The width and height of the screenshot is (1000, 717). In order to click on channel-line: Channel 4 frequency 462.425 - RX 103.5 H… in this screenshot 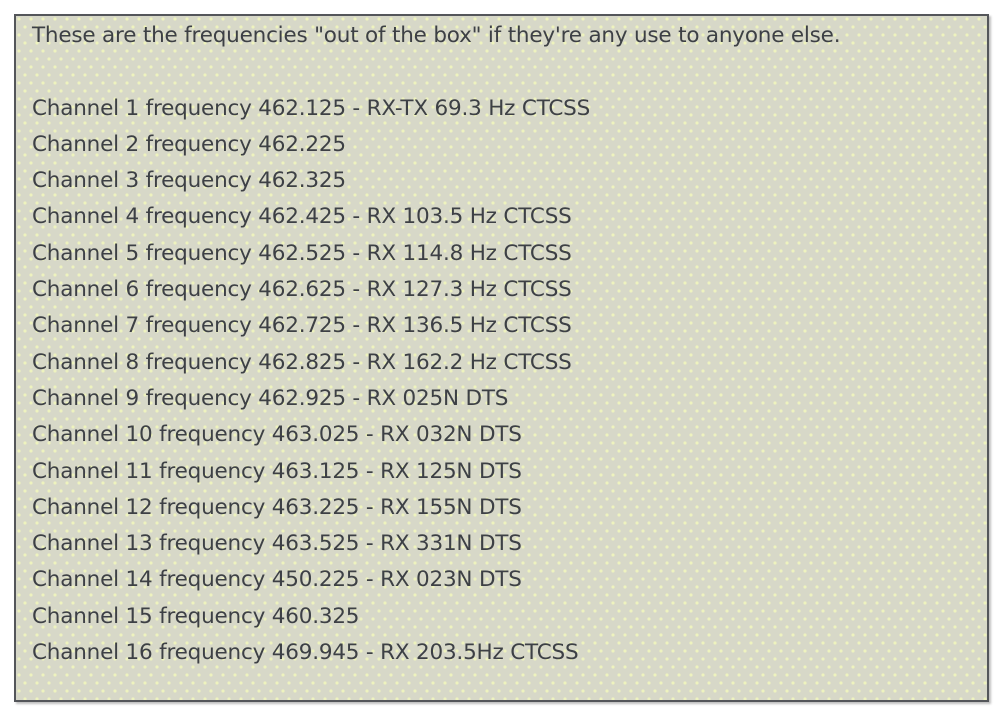, I will do `click(302, 217)`.